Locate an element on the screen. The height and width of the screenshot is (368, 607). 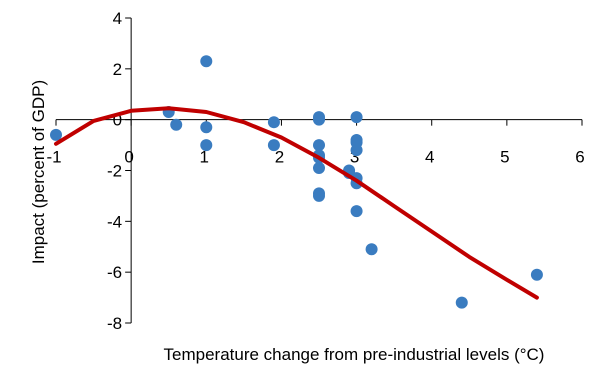
y-tick-label: -6 is located at coordinates (114, 272).